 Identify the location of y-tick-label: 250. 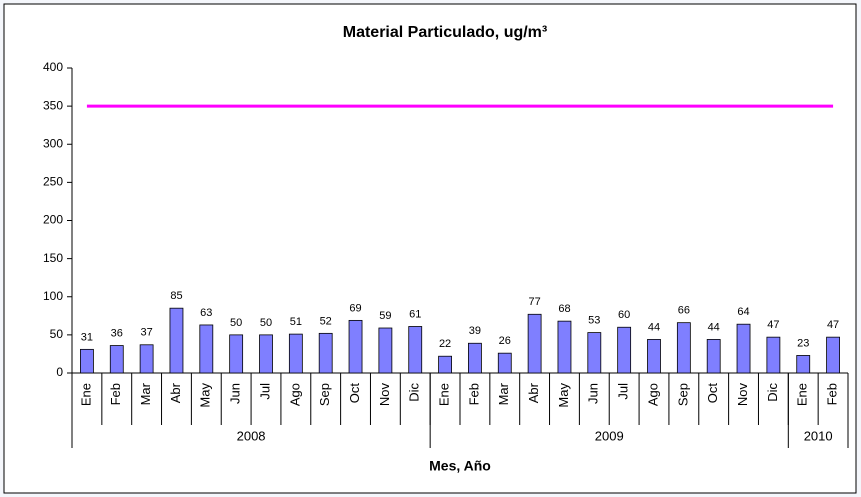
(53, 182).